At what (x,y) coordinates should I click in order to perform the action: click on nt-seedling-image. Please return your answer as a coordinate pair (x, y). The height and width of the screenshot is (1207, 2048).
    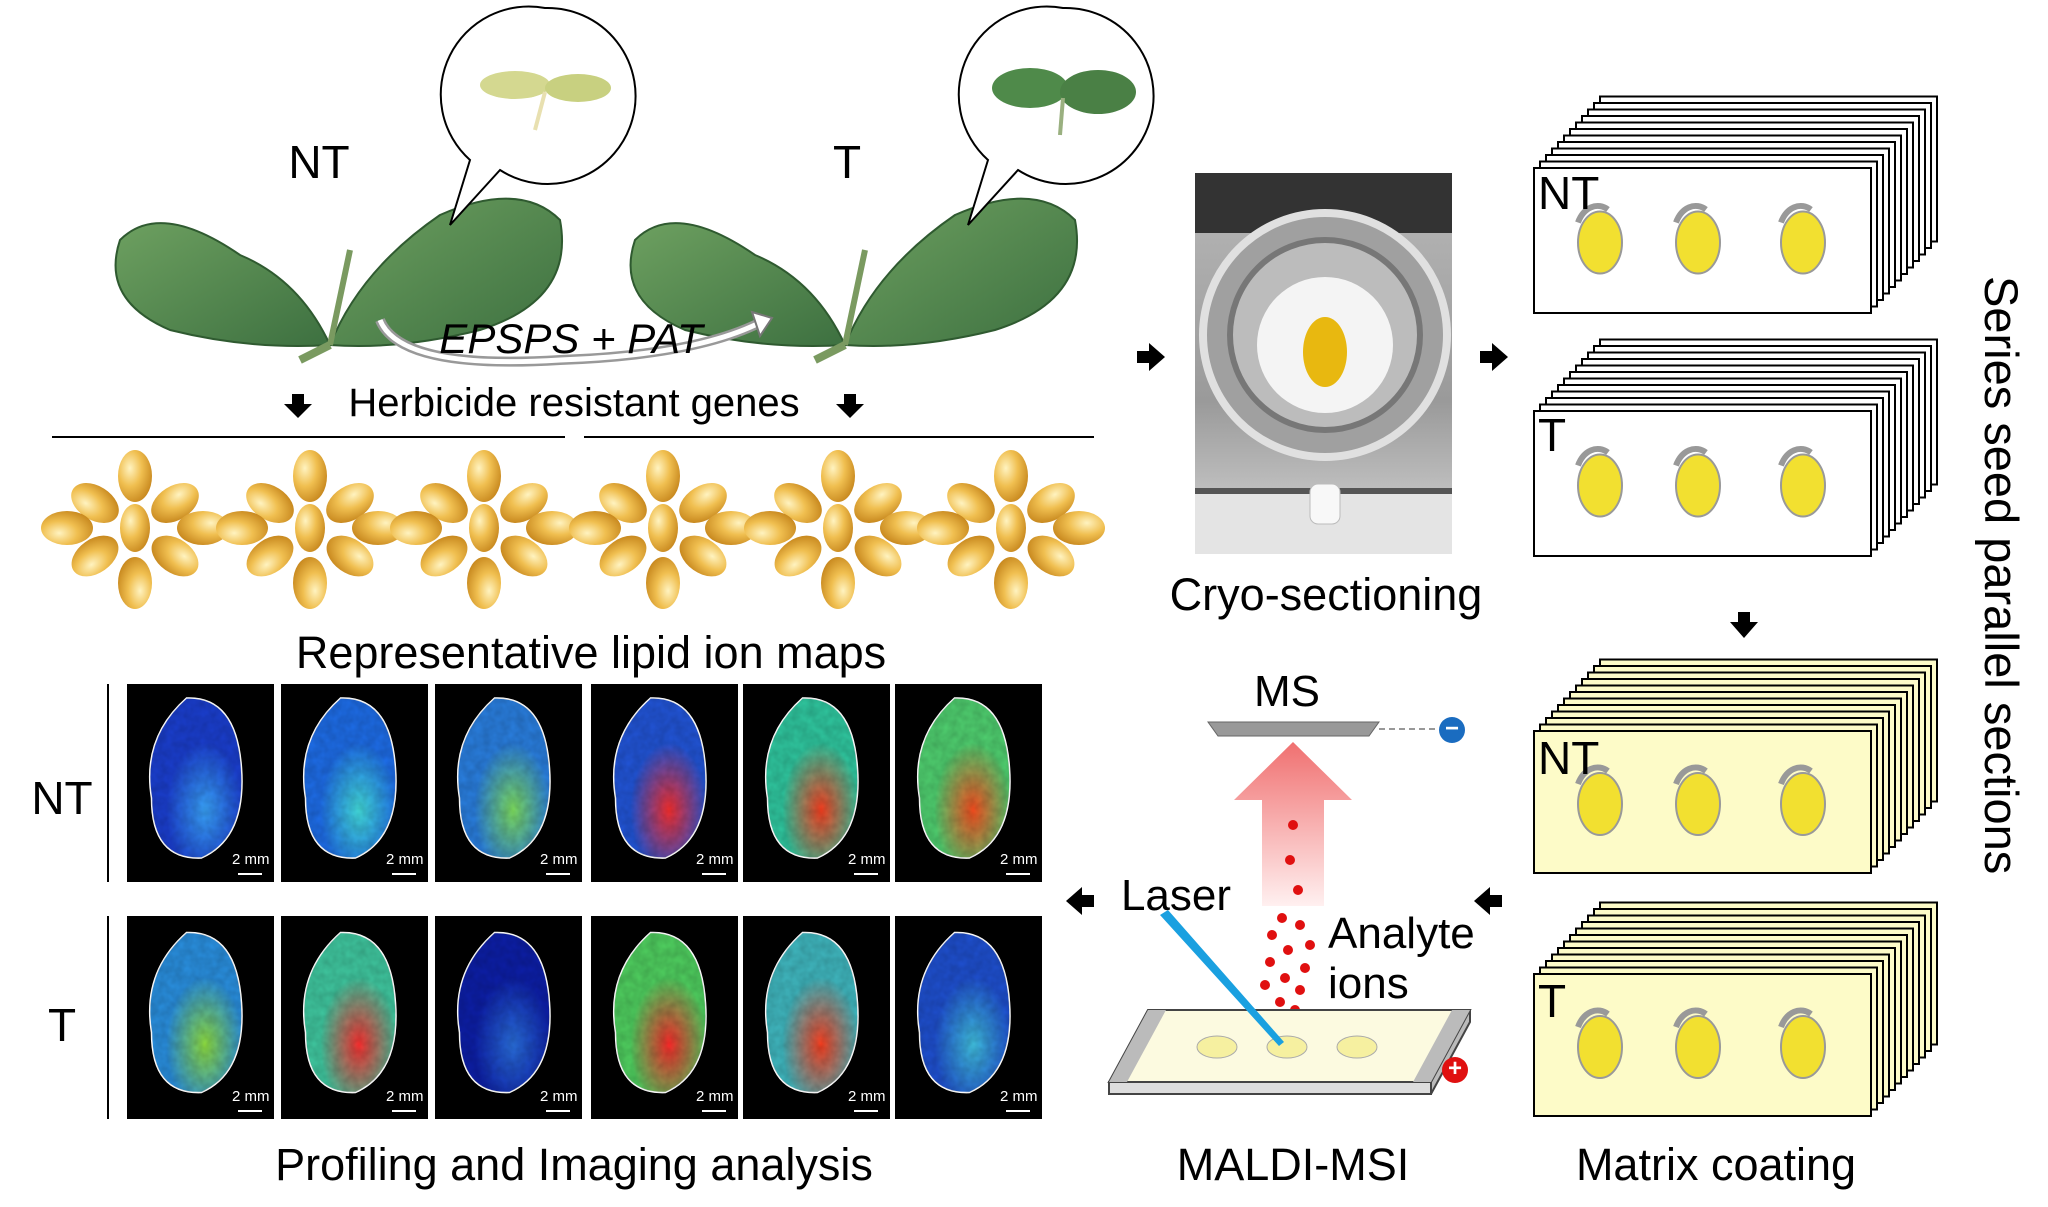
    Looking at the image, I should click on (339, 280).